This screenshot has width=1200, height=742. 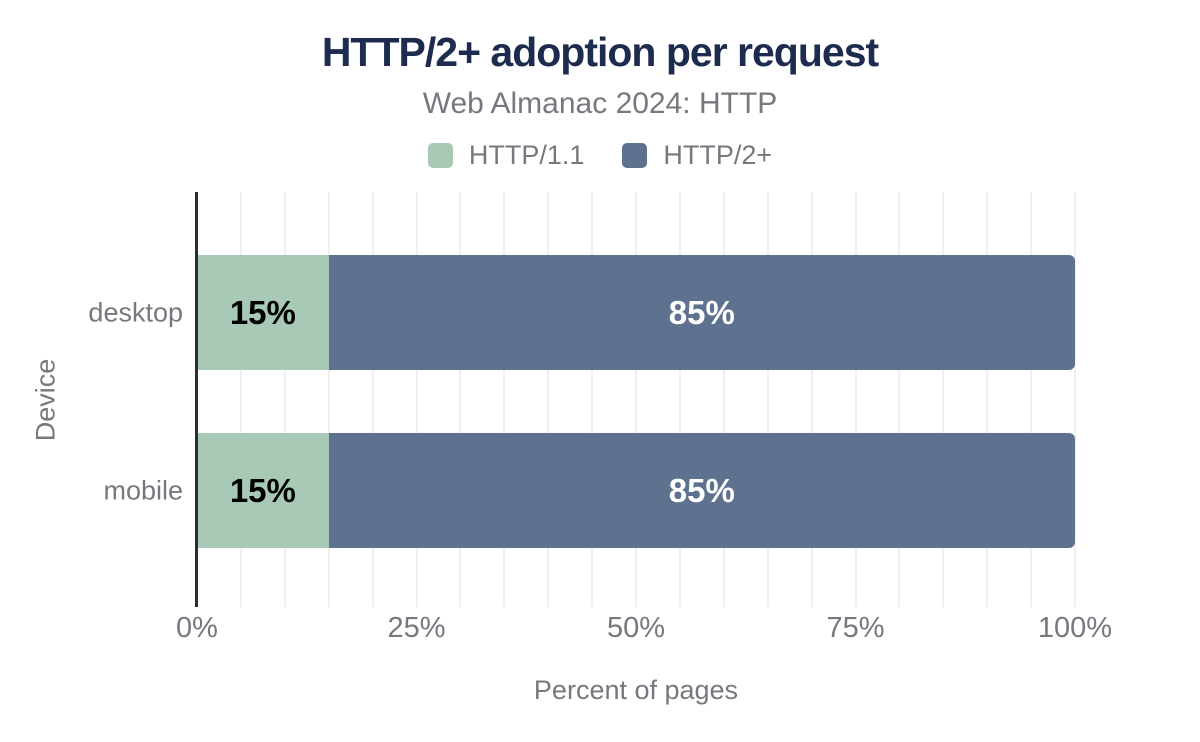 I want to click on x-tick-label: 0%, so click(x=197, y=628).